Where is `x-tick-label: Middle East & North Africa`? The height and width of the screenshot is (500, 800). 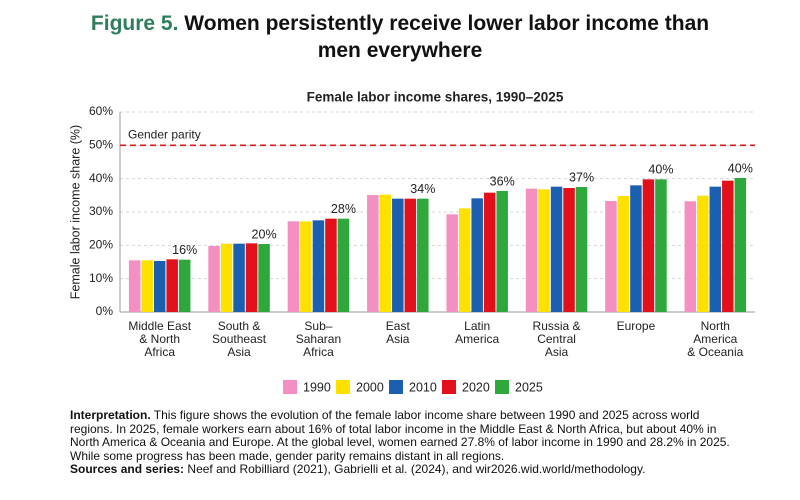
x-tick-label: Middle East & North Africa is located at coordinates (160, 339).